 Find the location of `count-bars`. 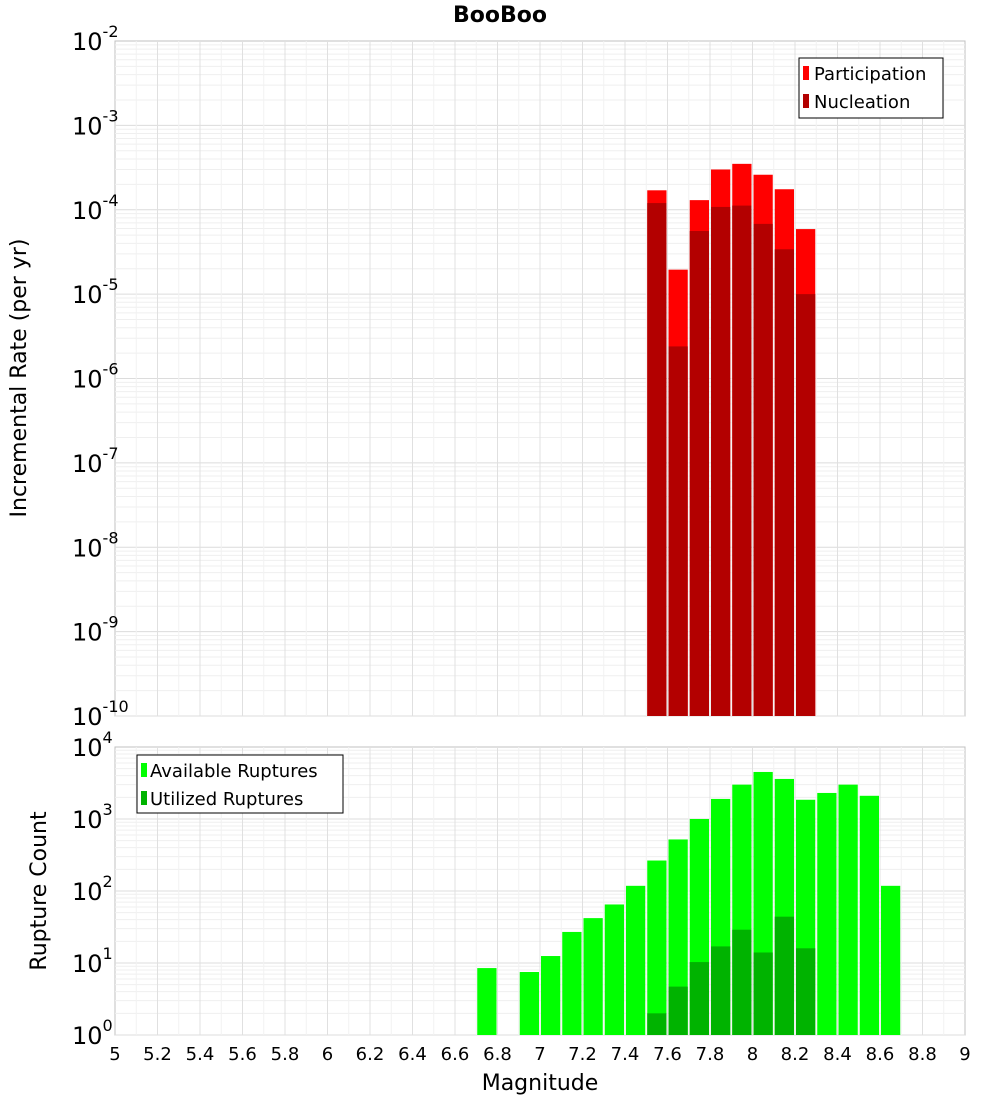

count-bars is located at coordinates (689, 903).